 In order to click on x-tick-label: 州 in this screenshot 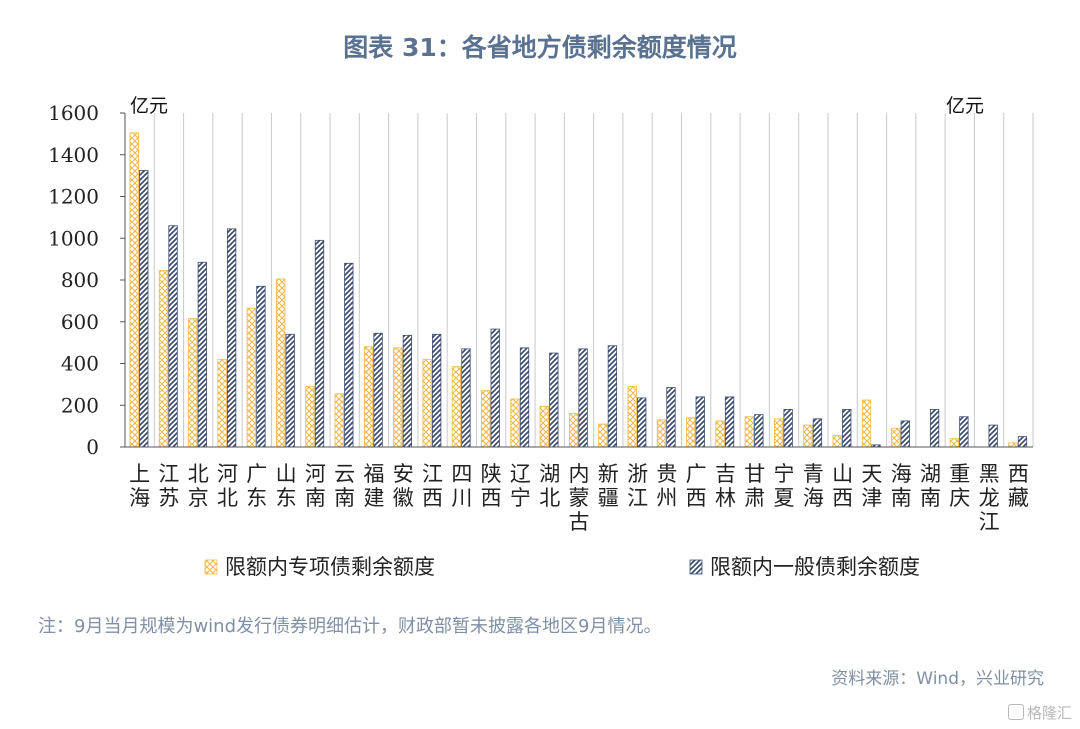, I will do `click(666, 498)`.